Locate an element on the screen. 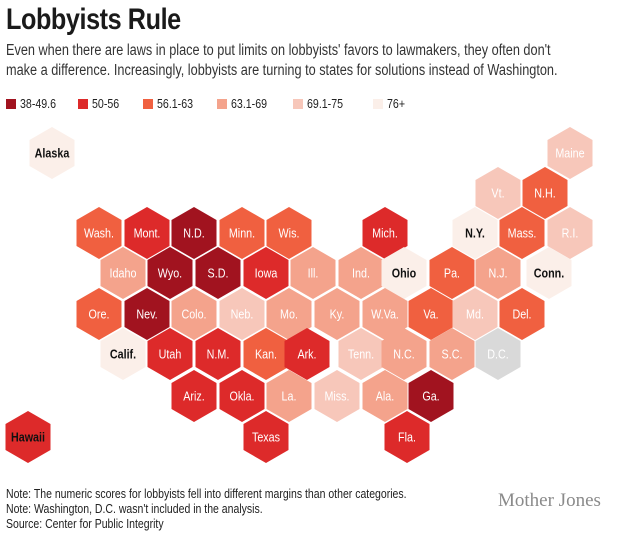 The width and height of the screenshot is (630, 540). state-hex-shape-calif is located at coordinates (123, 354).